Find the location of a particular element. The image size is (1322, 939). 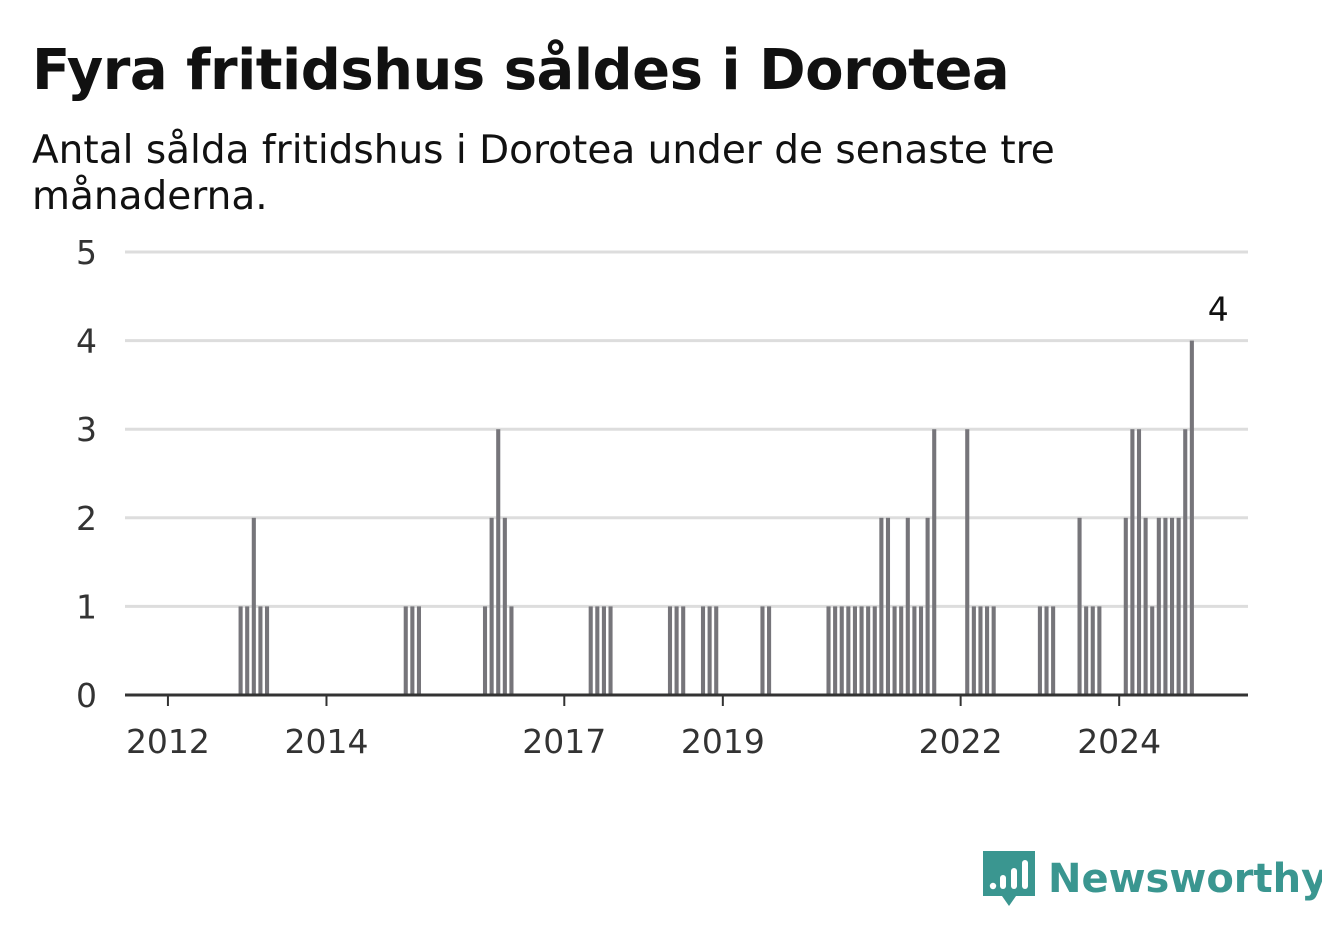

newsworthy-logo: Newsworthy is located at coordinates (1151, 879).